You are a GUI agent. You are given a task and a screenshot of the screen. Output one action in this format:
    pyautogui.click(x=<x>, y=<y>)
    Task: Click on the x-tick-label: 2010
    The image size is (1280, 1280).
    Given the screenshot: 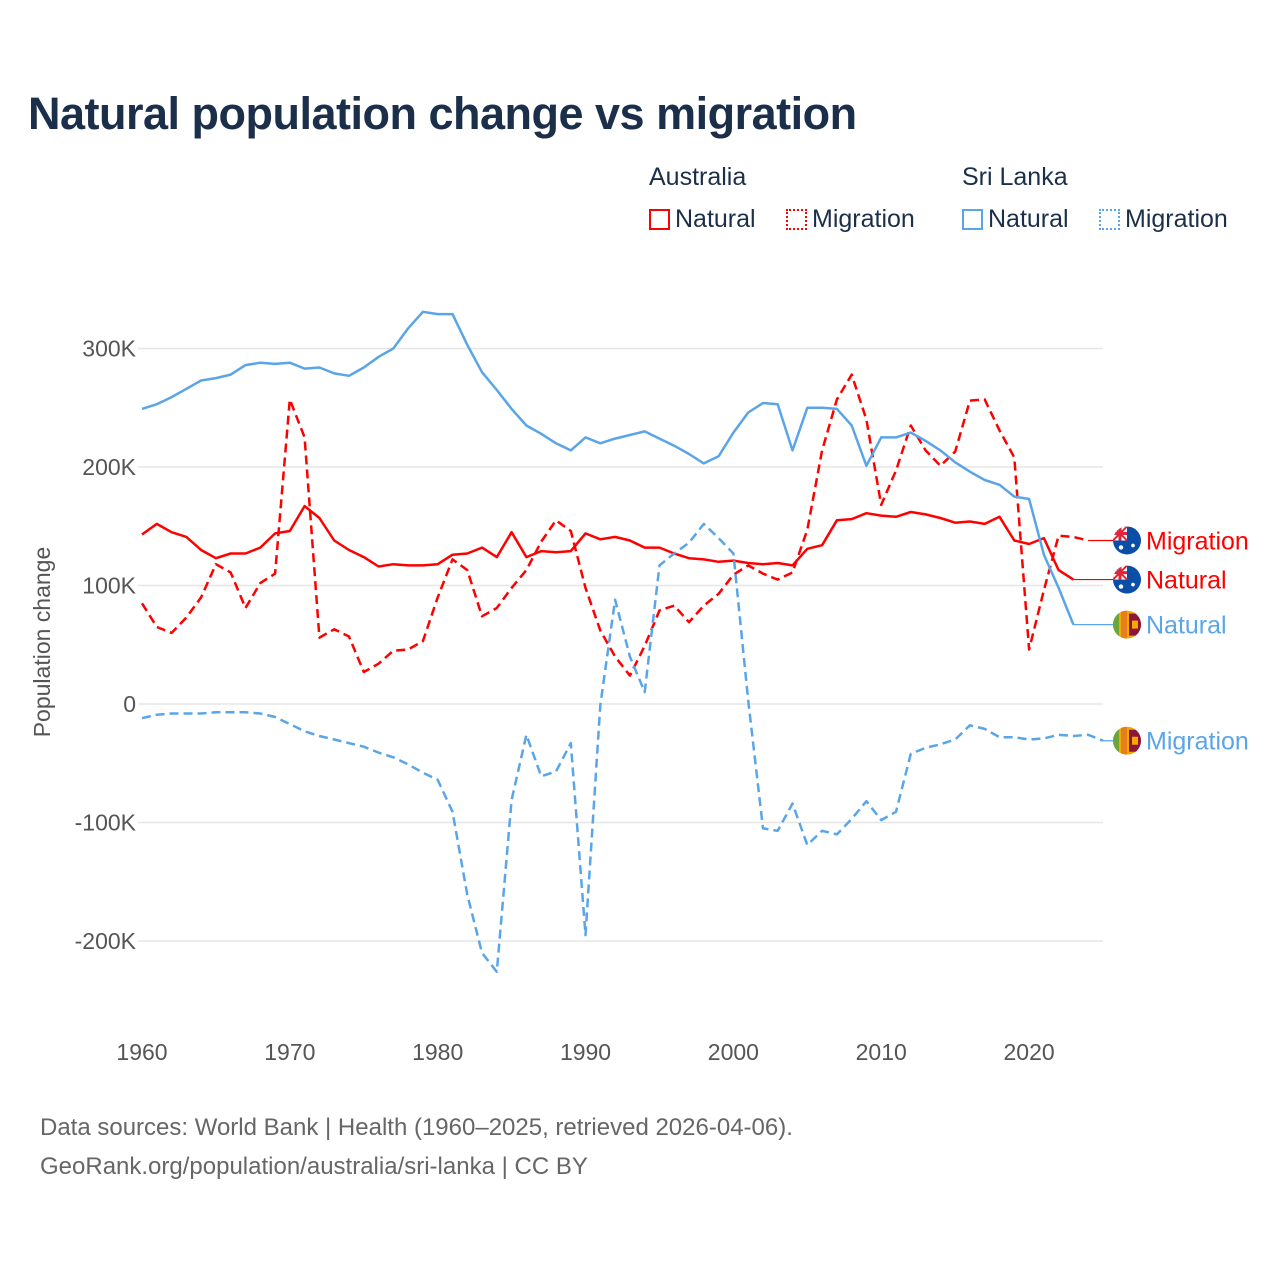 What is the action you would take?
    pyautogui.click(x=881, y=1052)
    